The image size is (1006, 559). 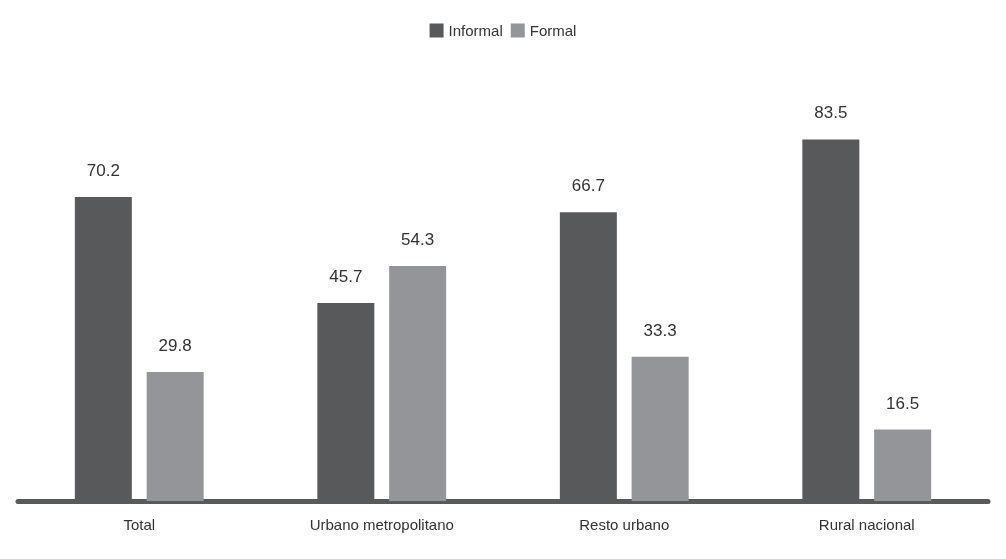 I want to click on x-tick-label: Urbano metropolitano, so click(x=381, y=524).